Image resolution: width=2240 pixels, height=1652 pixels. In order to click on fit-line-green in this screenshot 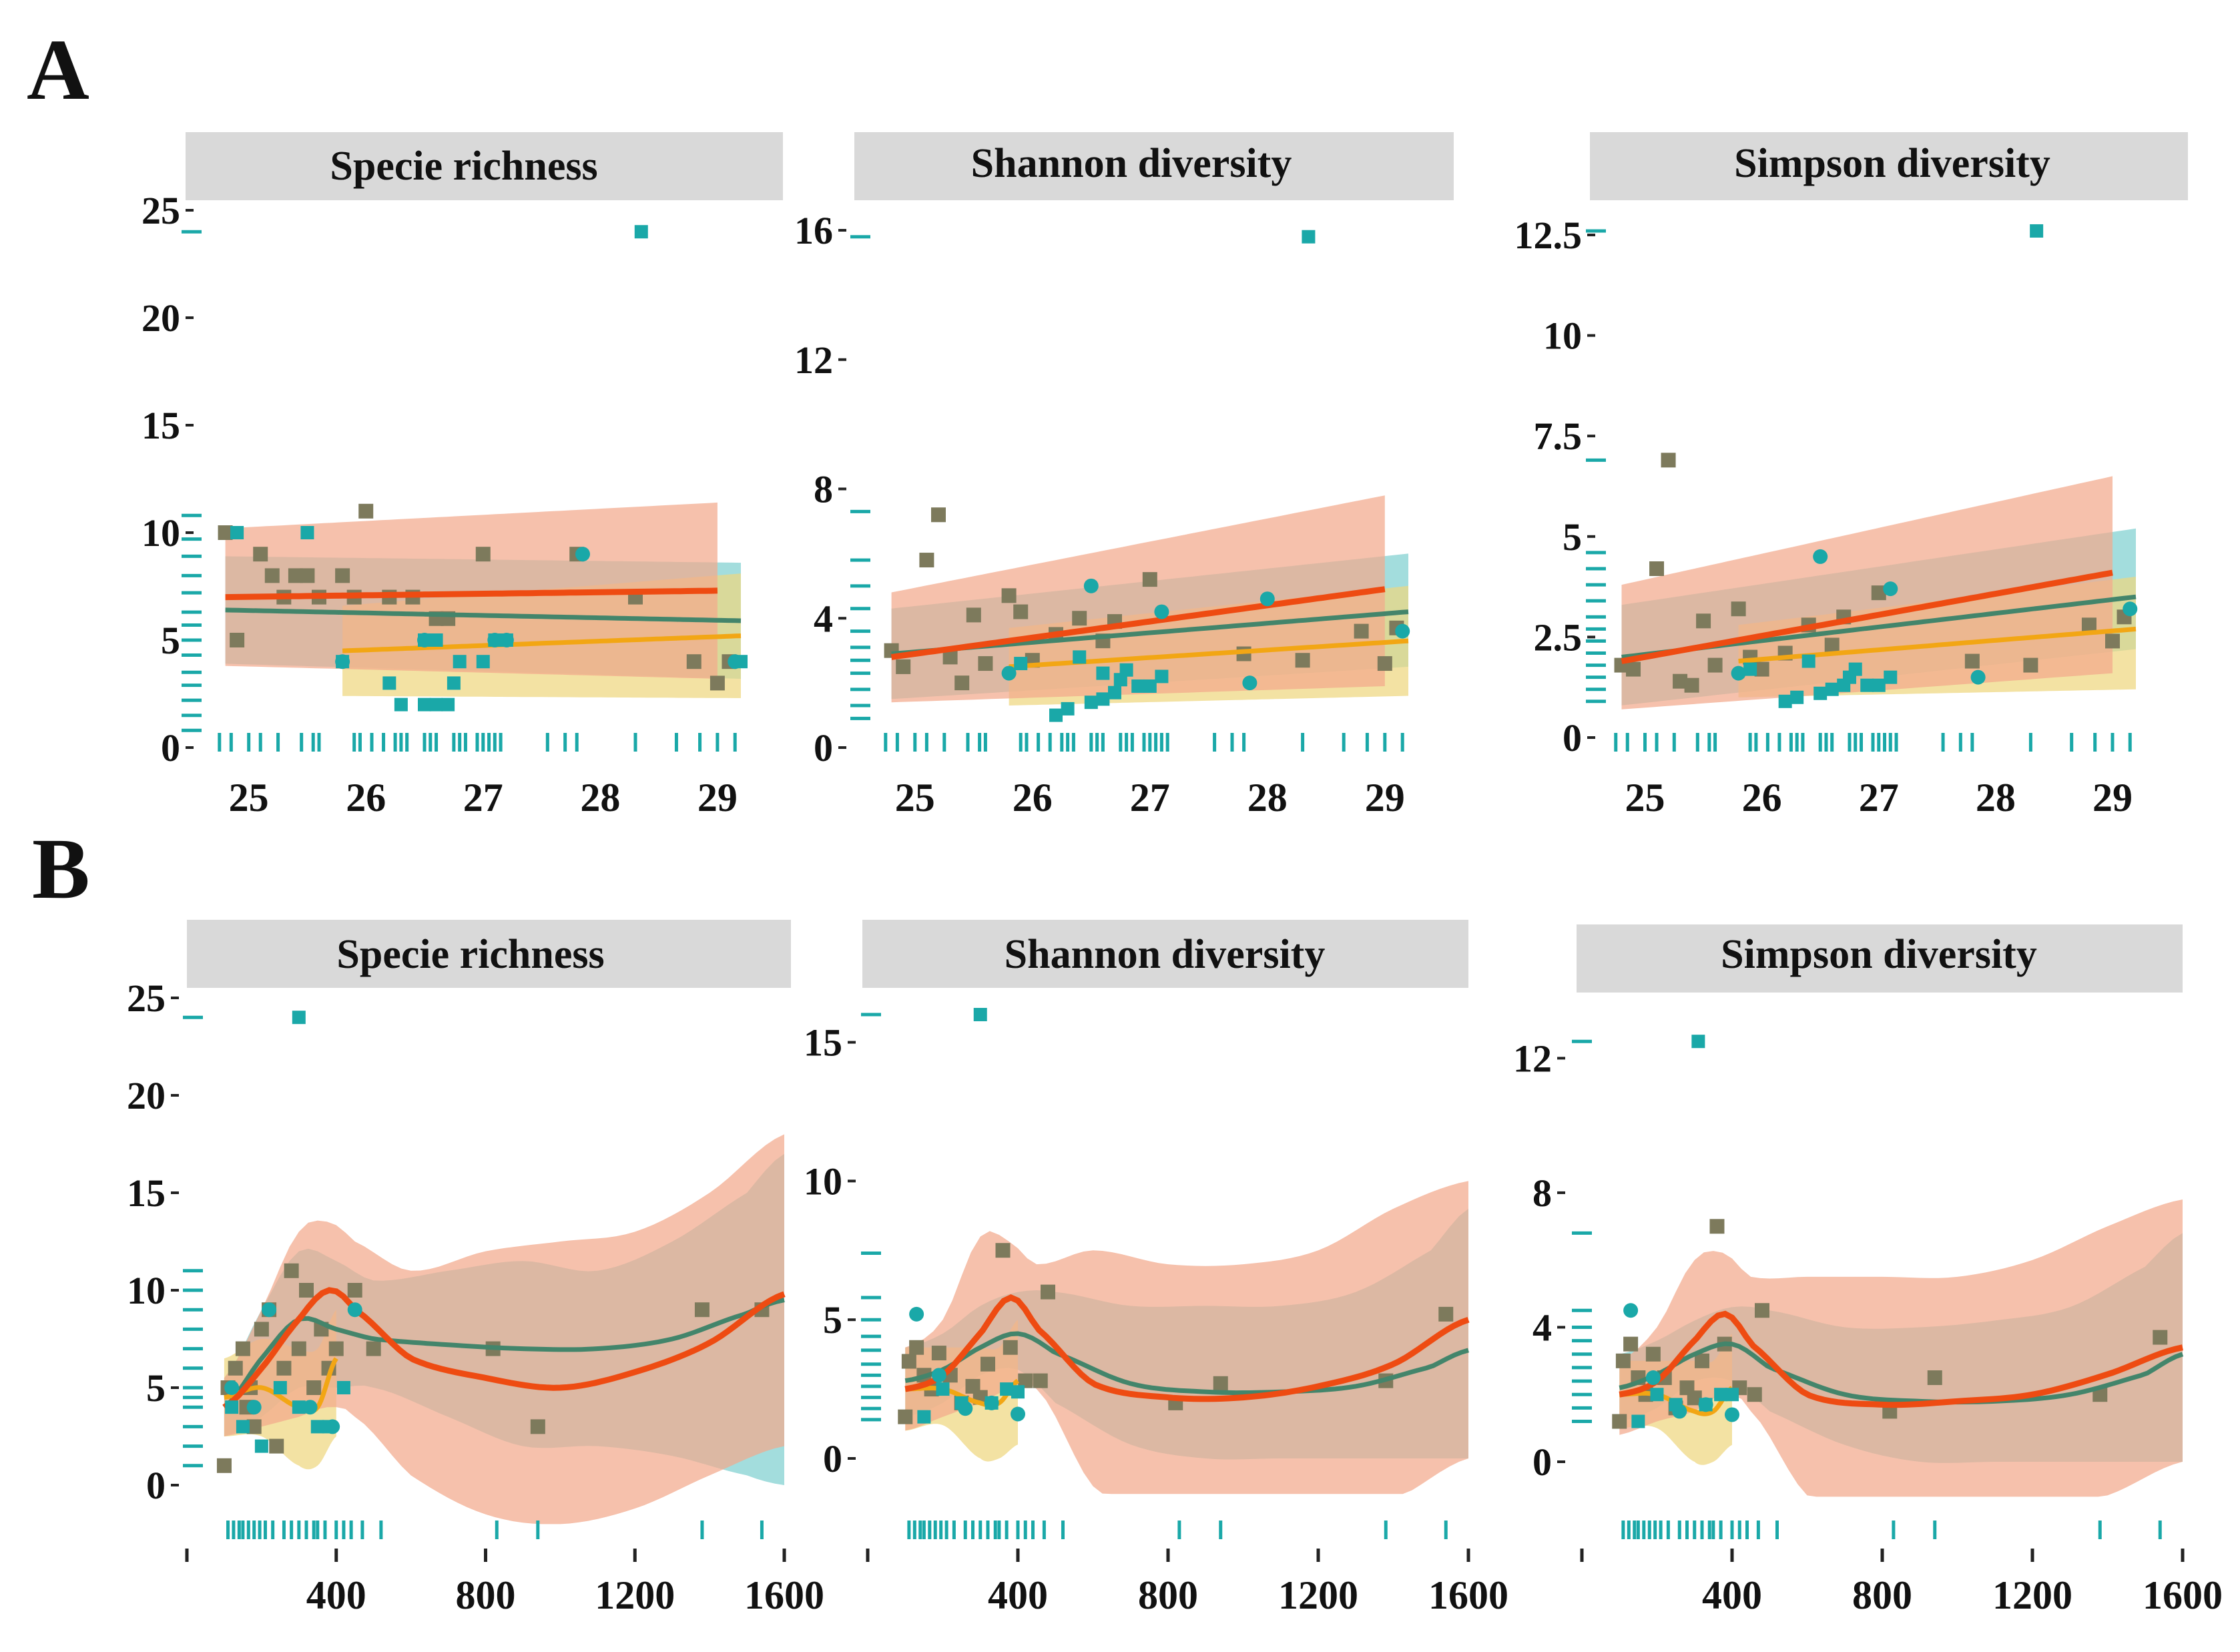, I will do `click(504, 1353)`.